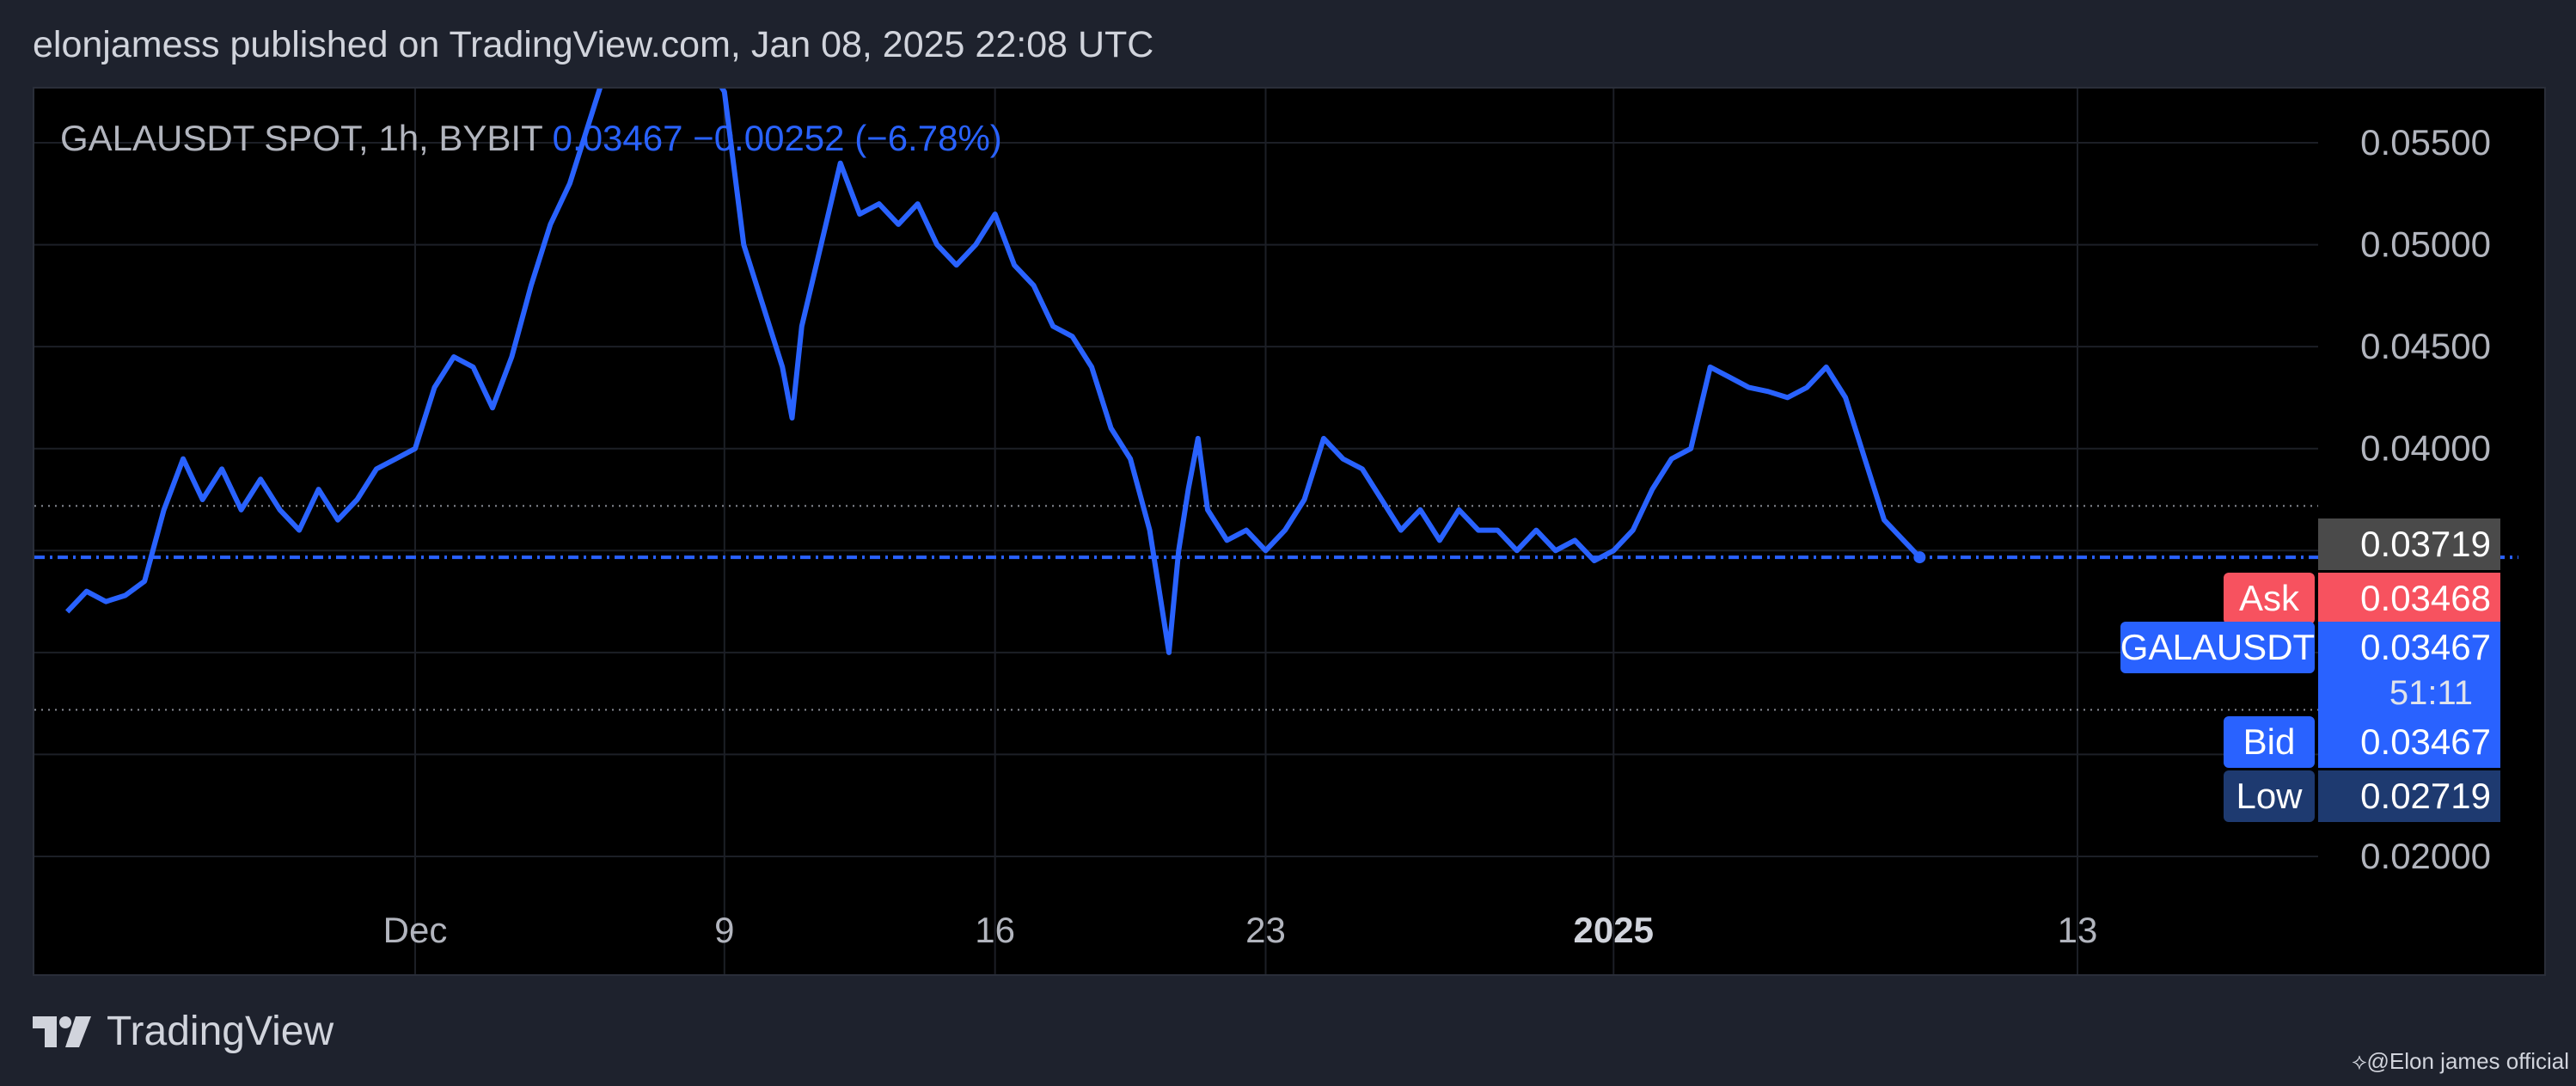 The width and height of the screenshot is (2576, 1086). Describe the element at coordinates (2425, 544) in the screenshot. I see `price-badge-value: 0.03719` at that location.